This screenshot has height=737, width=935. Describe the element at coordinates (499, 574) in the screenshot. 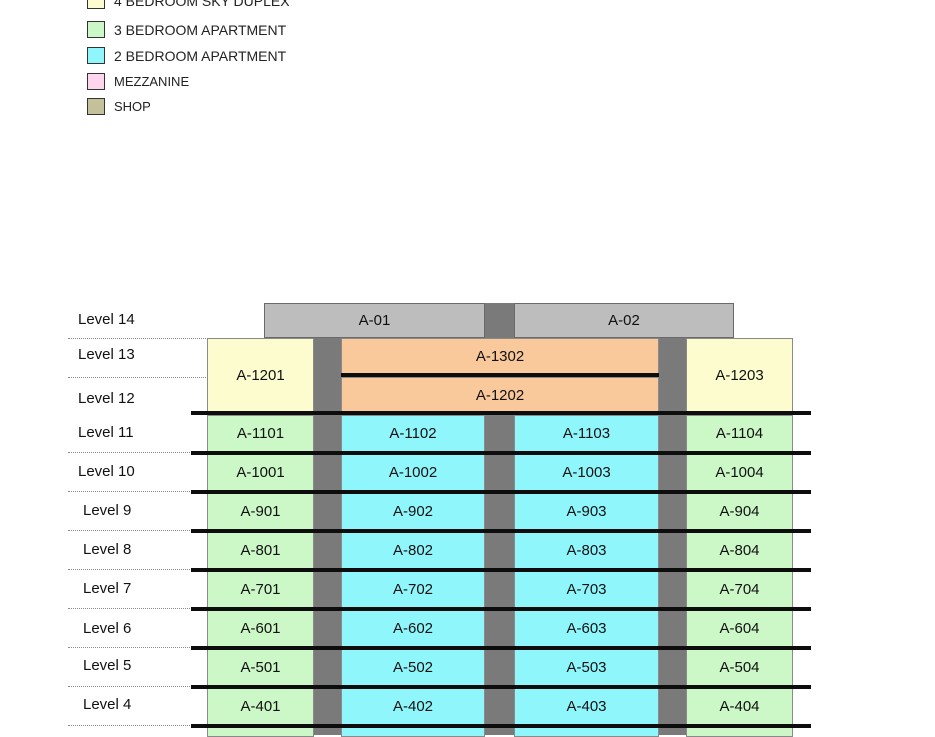

I see `core-shaft-center` at that location.